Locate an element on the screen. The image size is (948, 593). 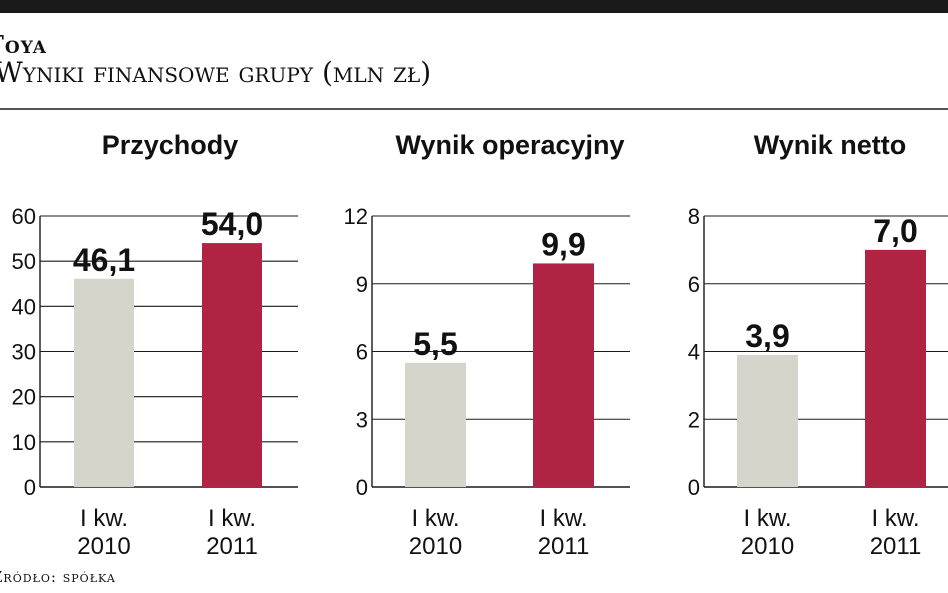
y-tick-label: 40 is located at coordinates (24, 306).